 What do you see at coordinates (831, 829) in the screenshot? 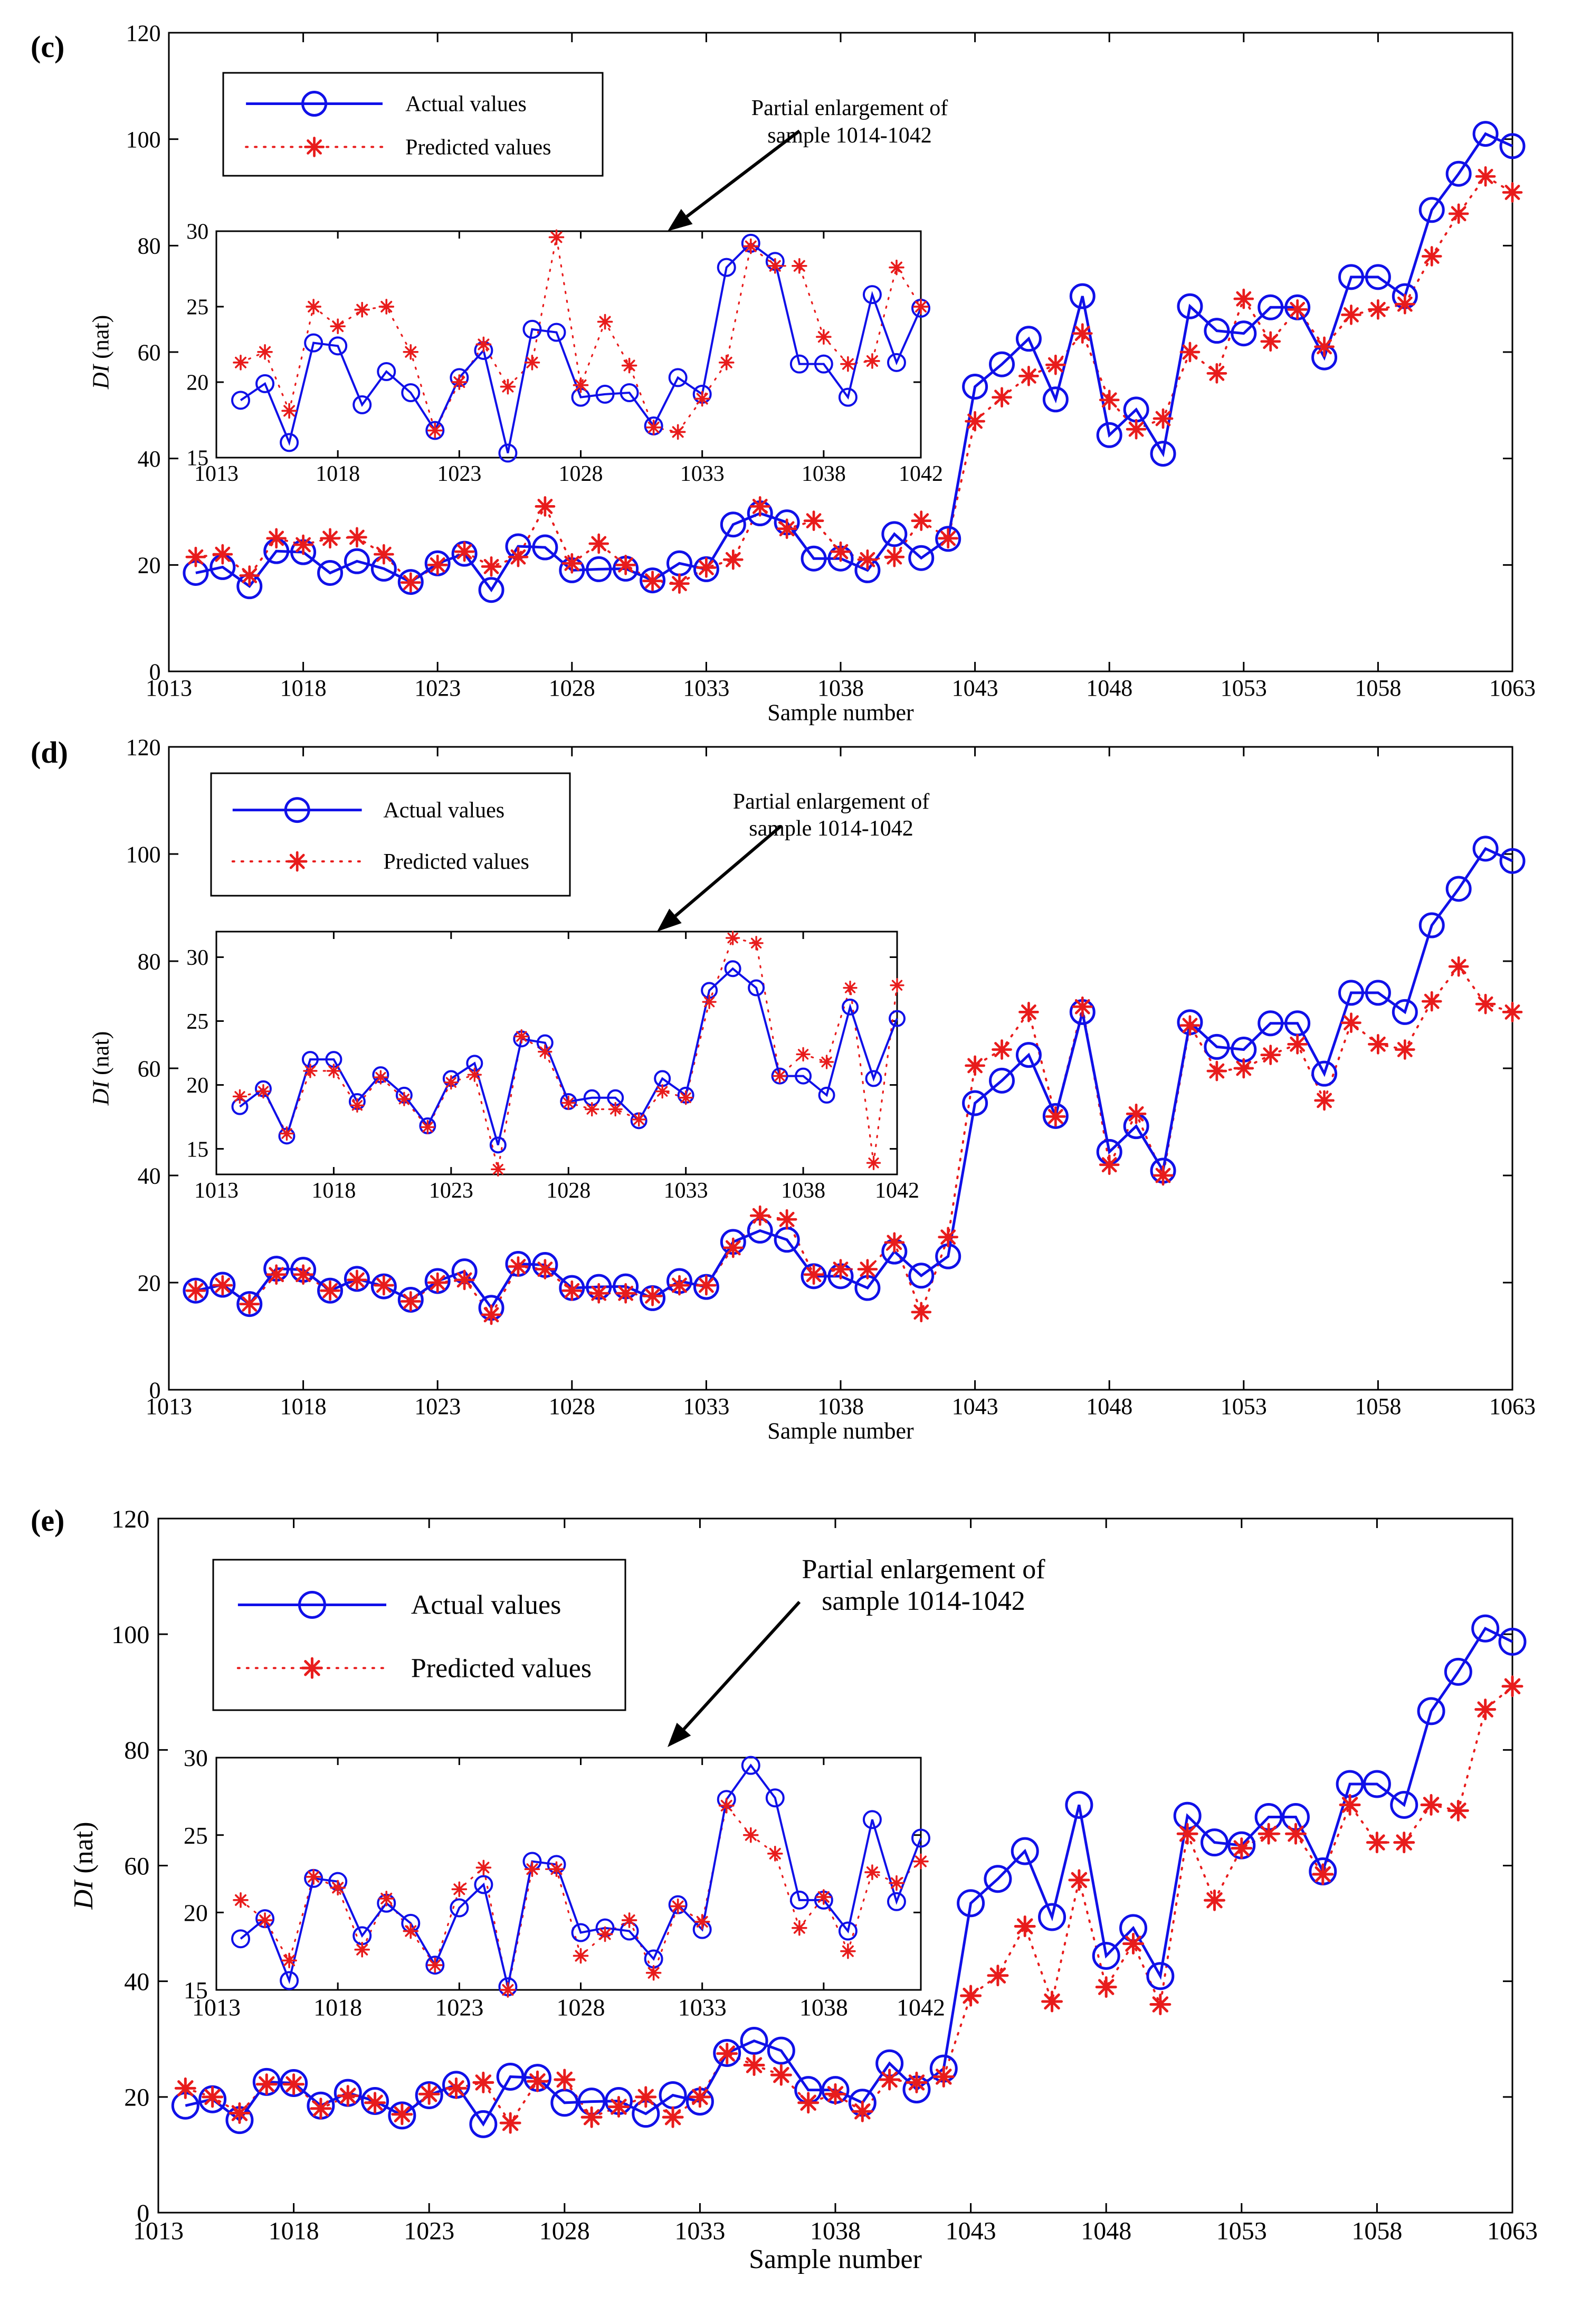
I see `annotation-line-2: sample 1014-1042` at bounding box center [831, 829].